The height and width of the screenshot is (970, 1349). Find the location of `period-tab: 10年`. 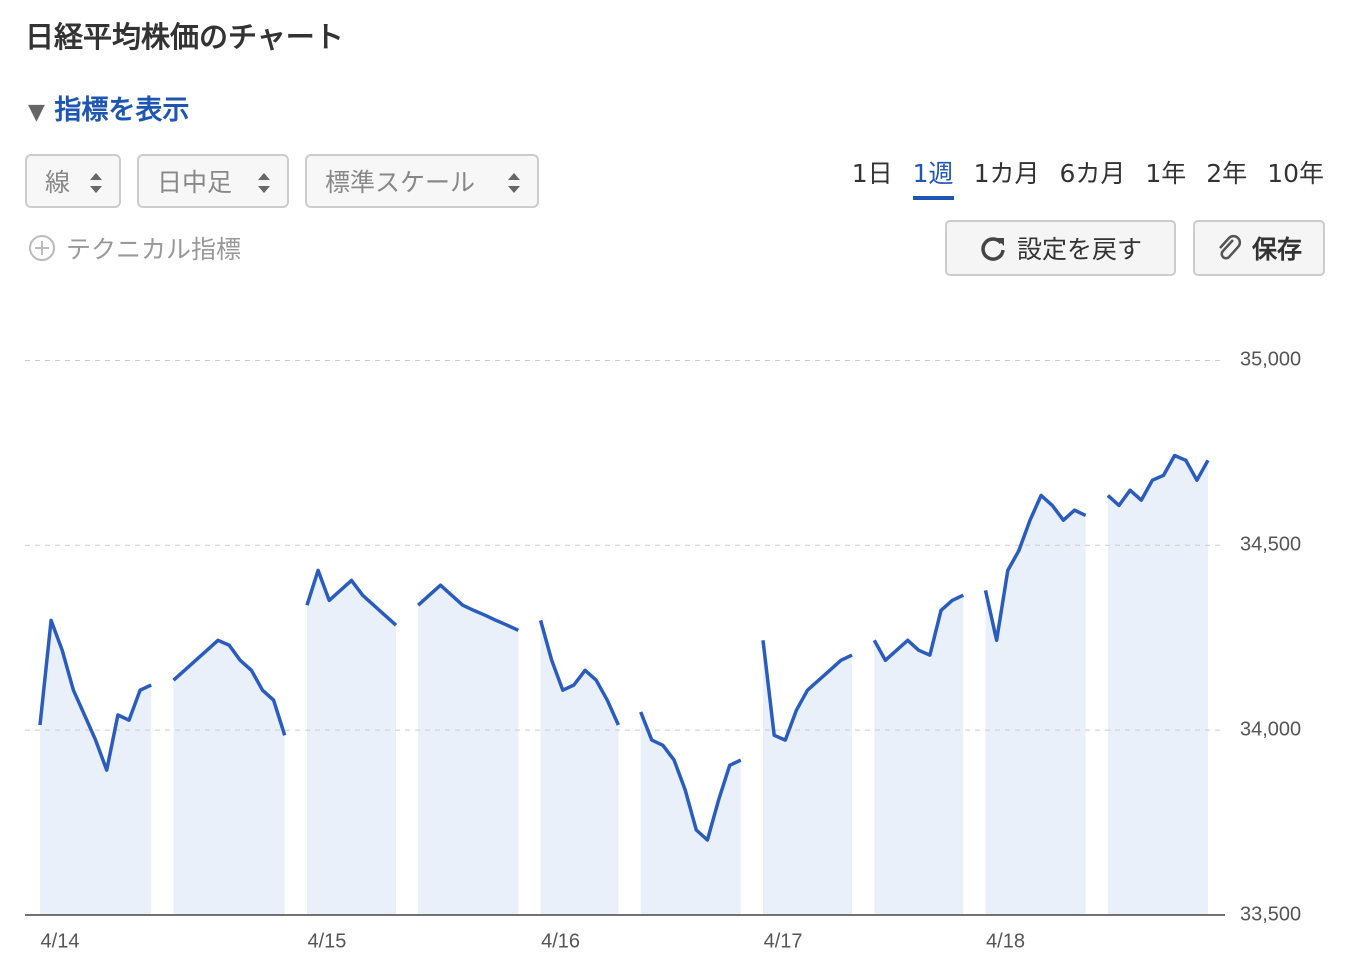

period-tab: 10年 is located at coordinates (1295, 173).